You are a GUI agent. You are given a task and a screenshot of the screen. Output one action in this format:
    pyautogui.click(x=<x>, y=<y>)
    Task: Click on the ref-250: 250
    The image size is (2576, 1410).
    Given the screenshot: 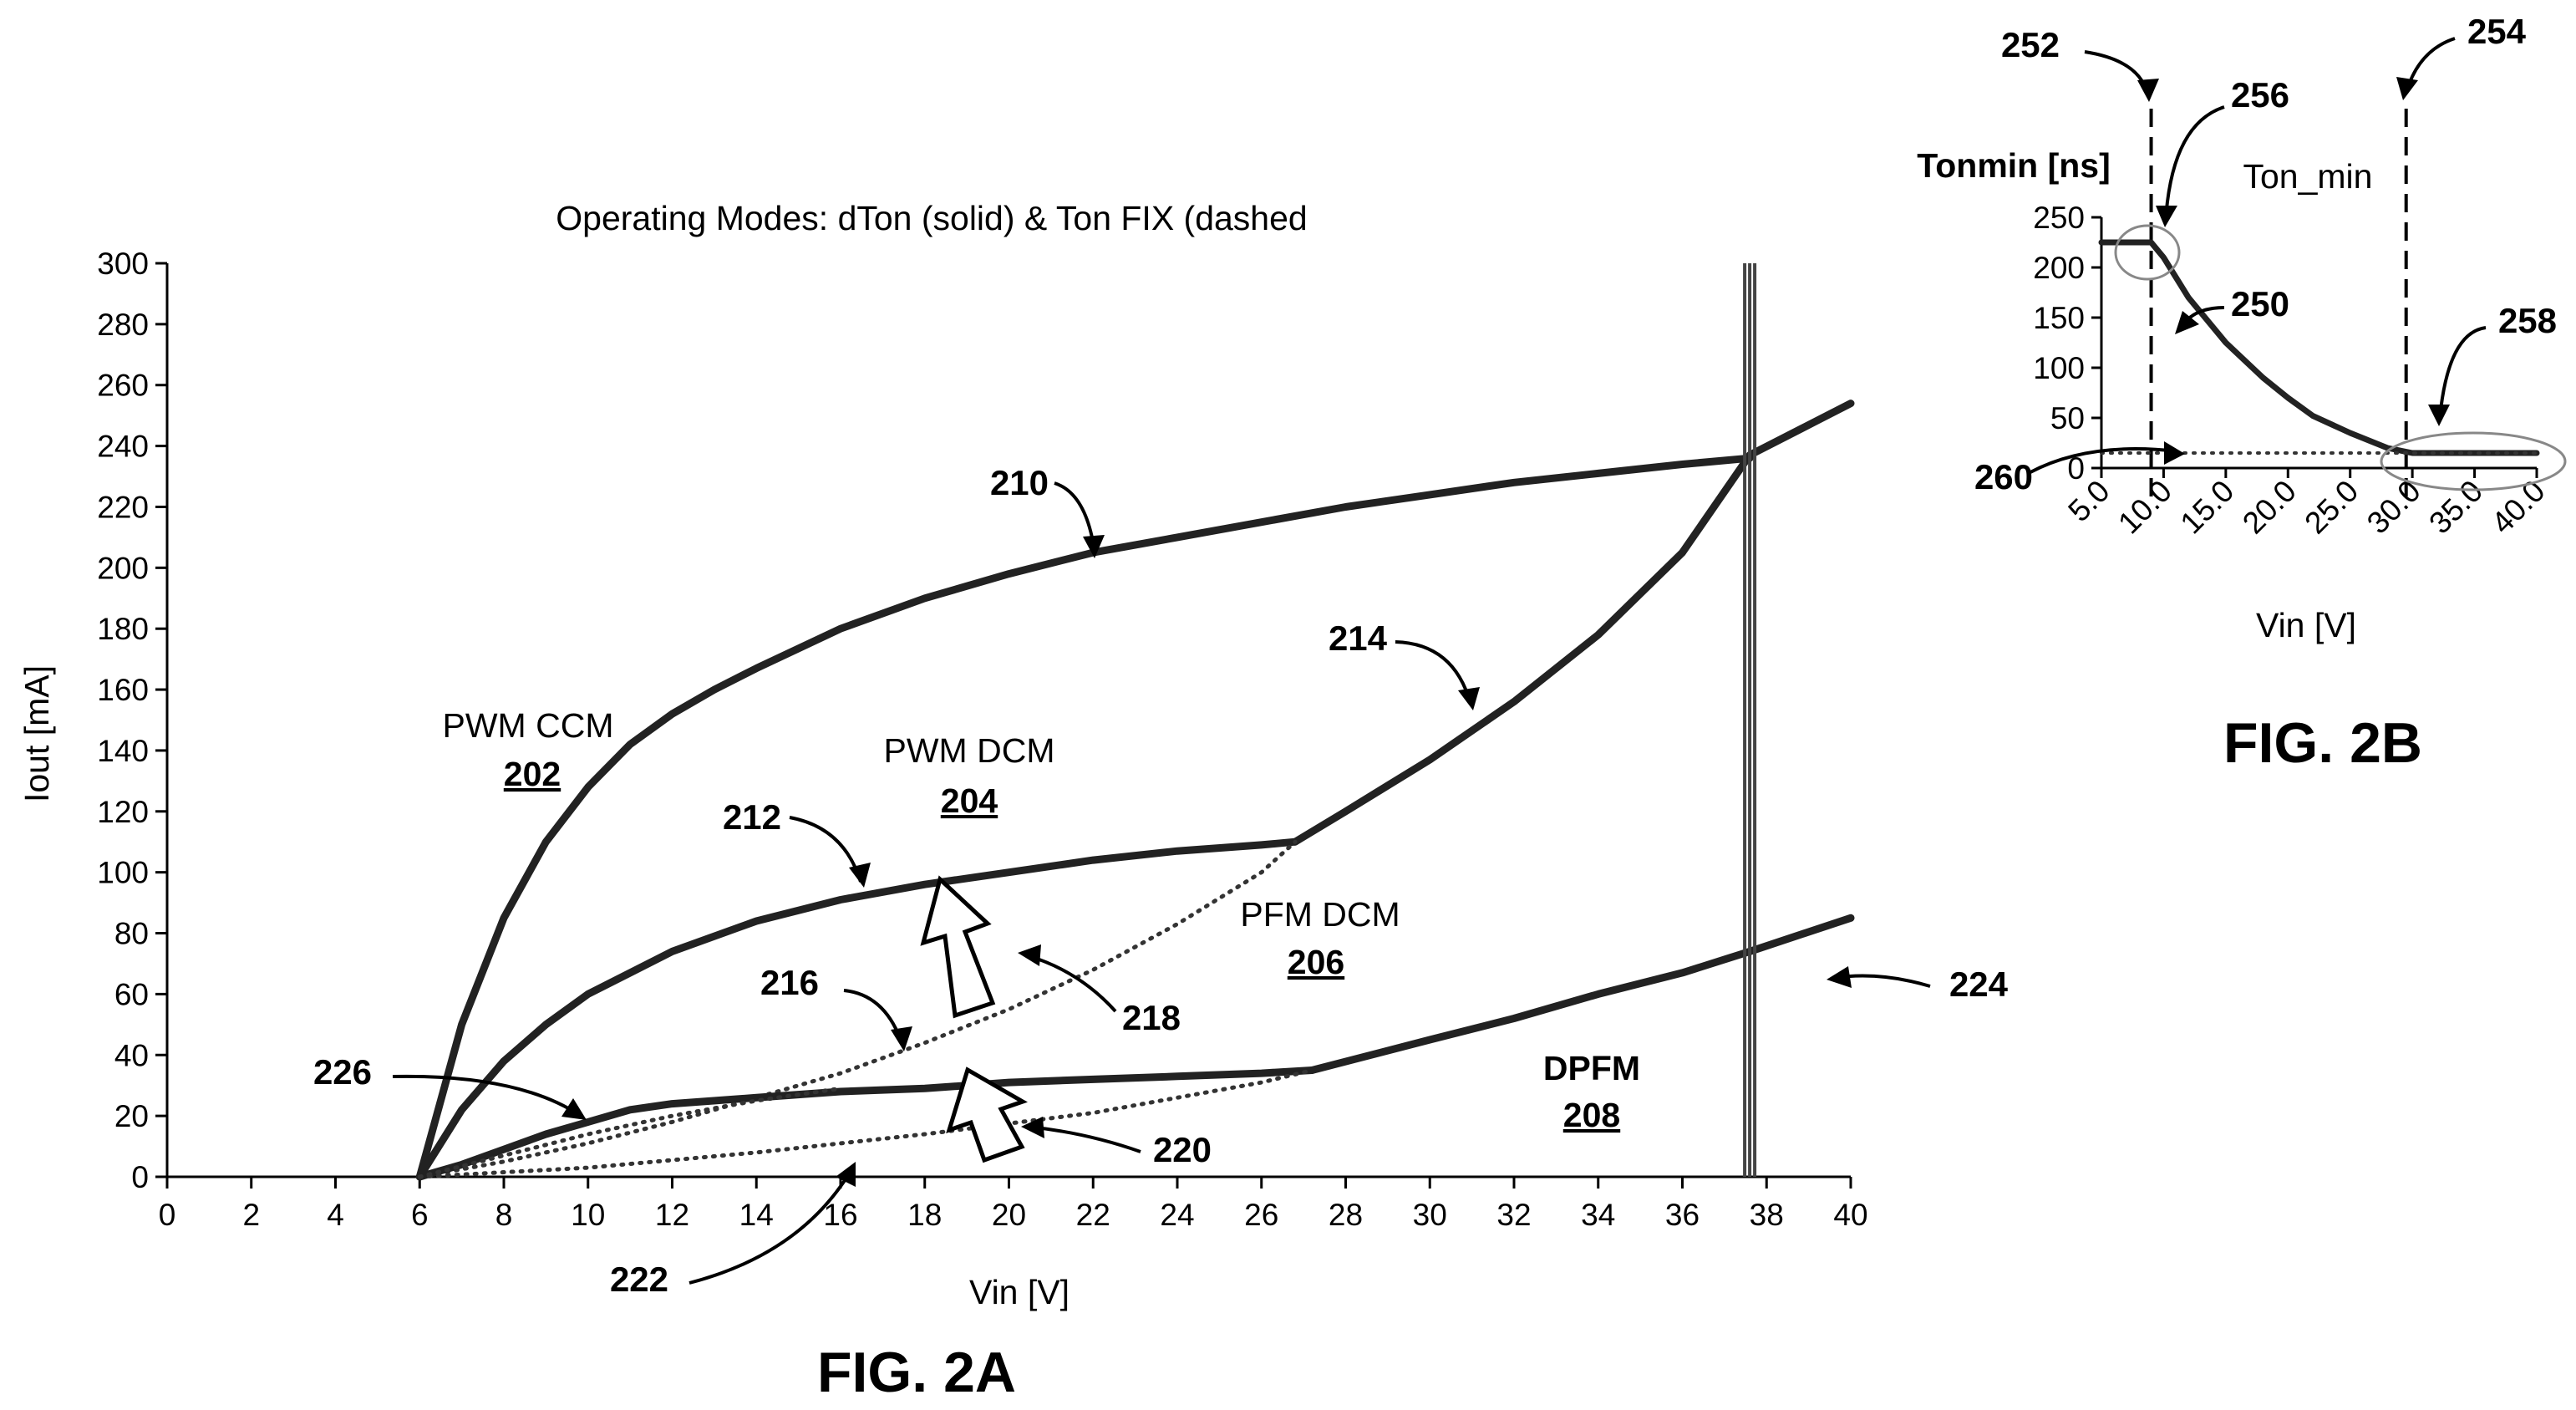 What is the action you would take?
    pyautogui.click(x=2260, y=303)
    